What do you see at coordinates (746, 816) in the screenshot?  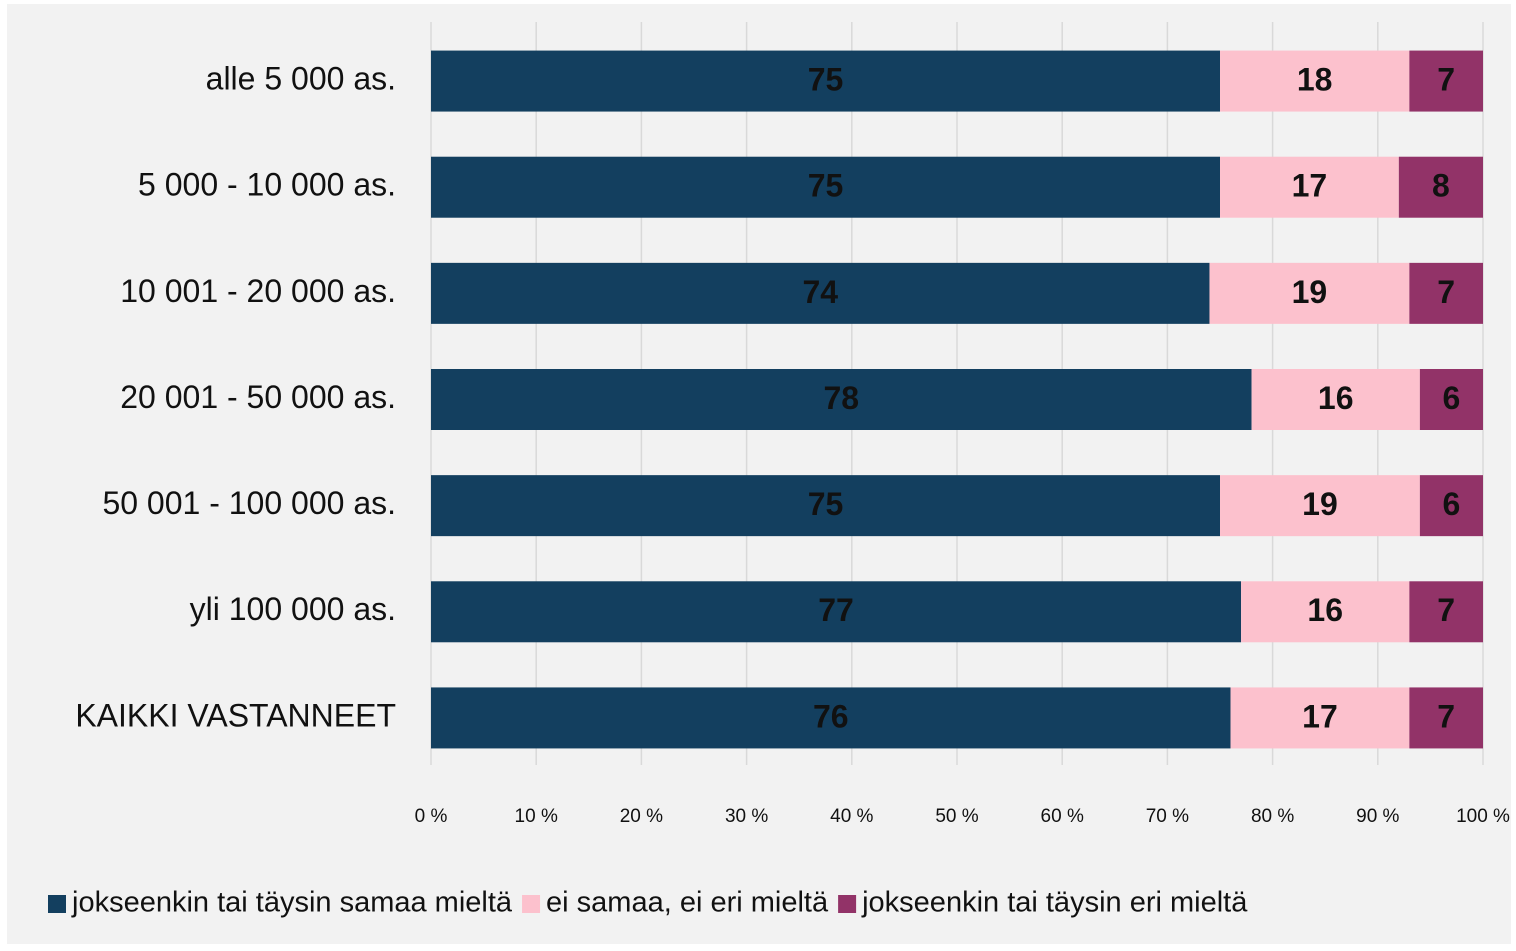 I see `x-tick-label: 30 %` at bounding box center [746, 816].